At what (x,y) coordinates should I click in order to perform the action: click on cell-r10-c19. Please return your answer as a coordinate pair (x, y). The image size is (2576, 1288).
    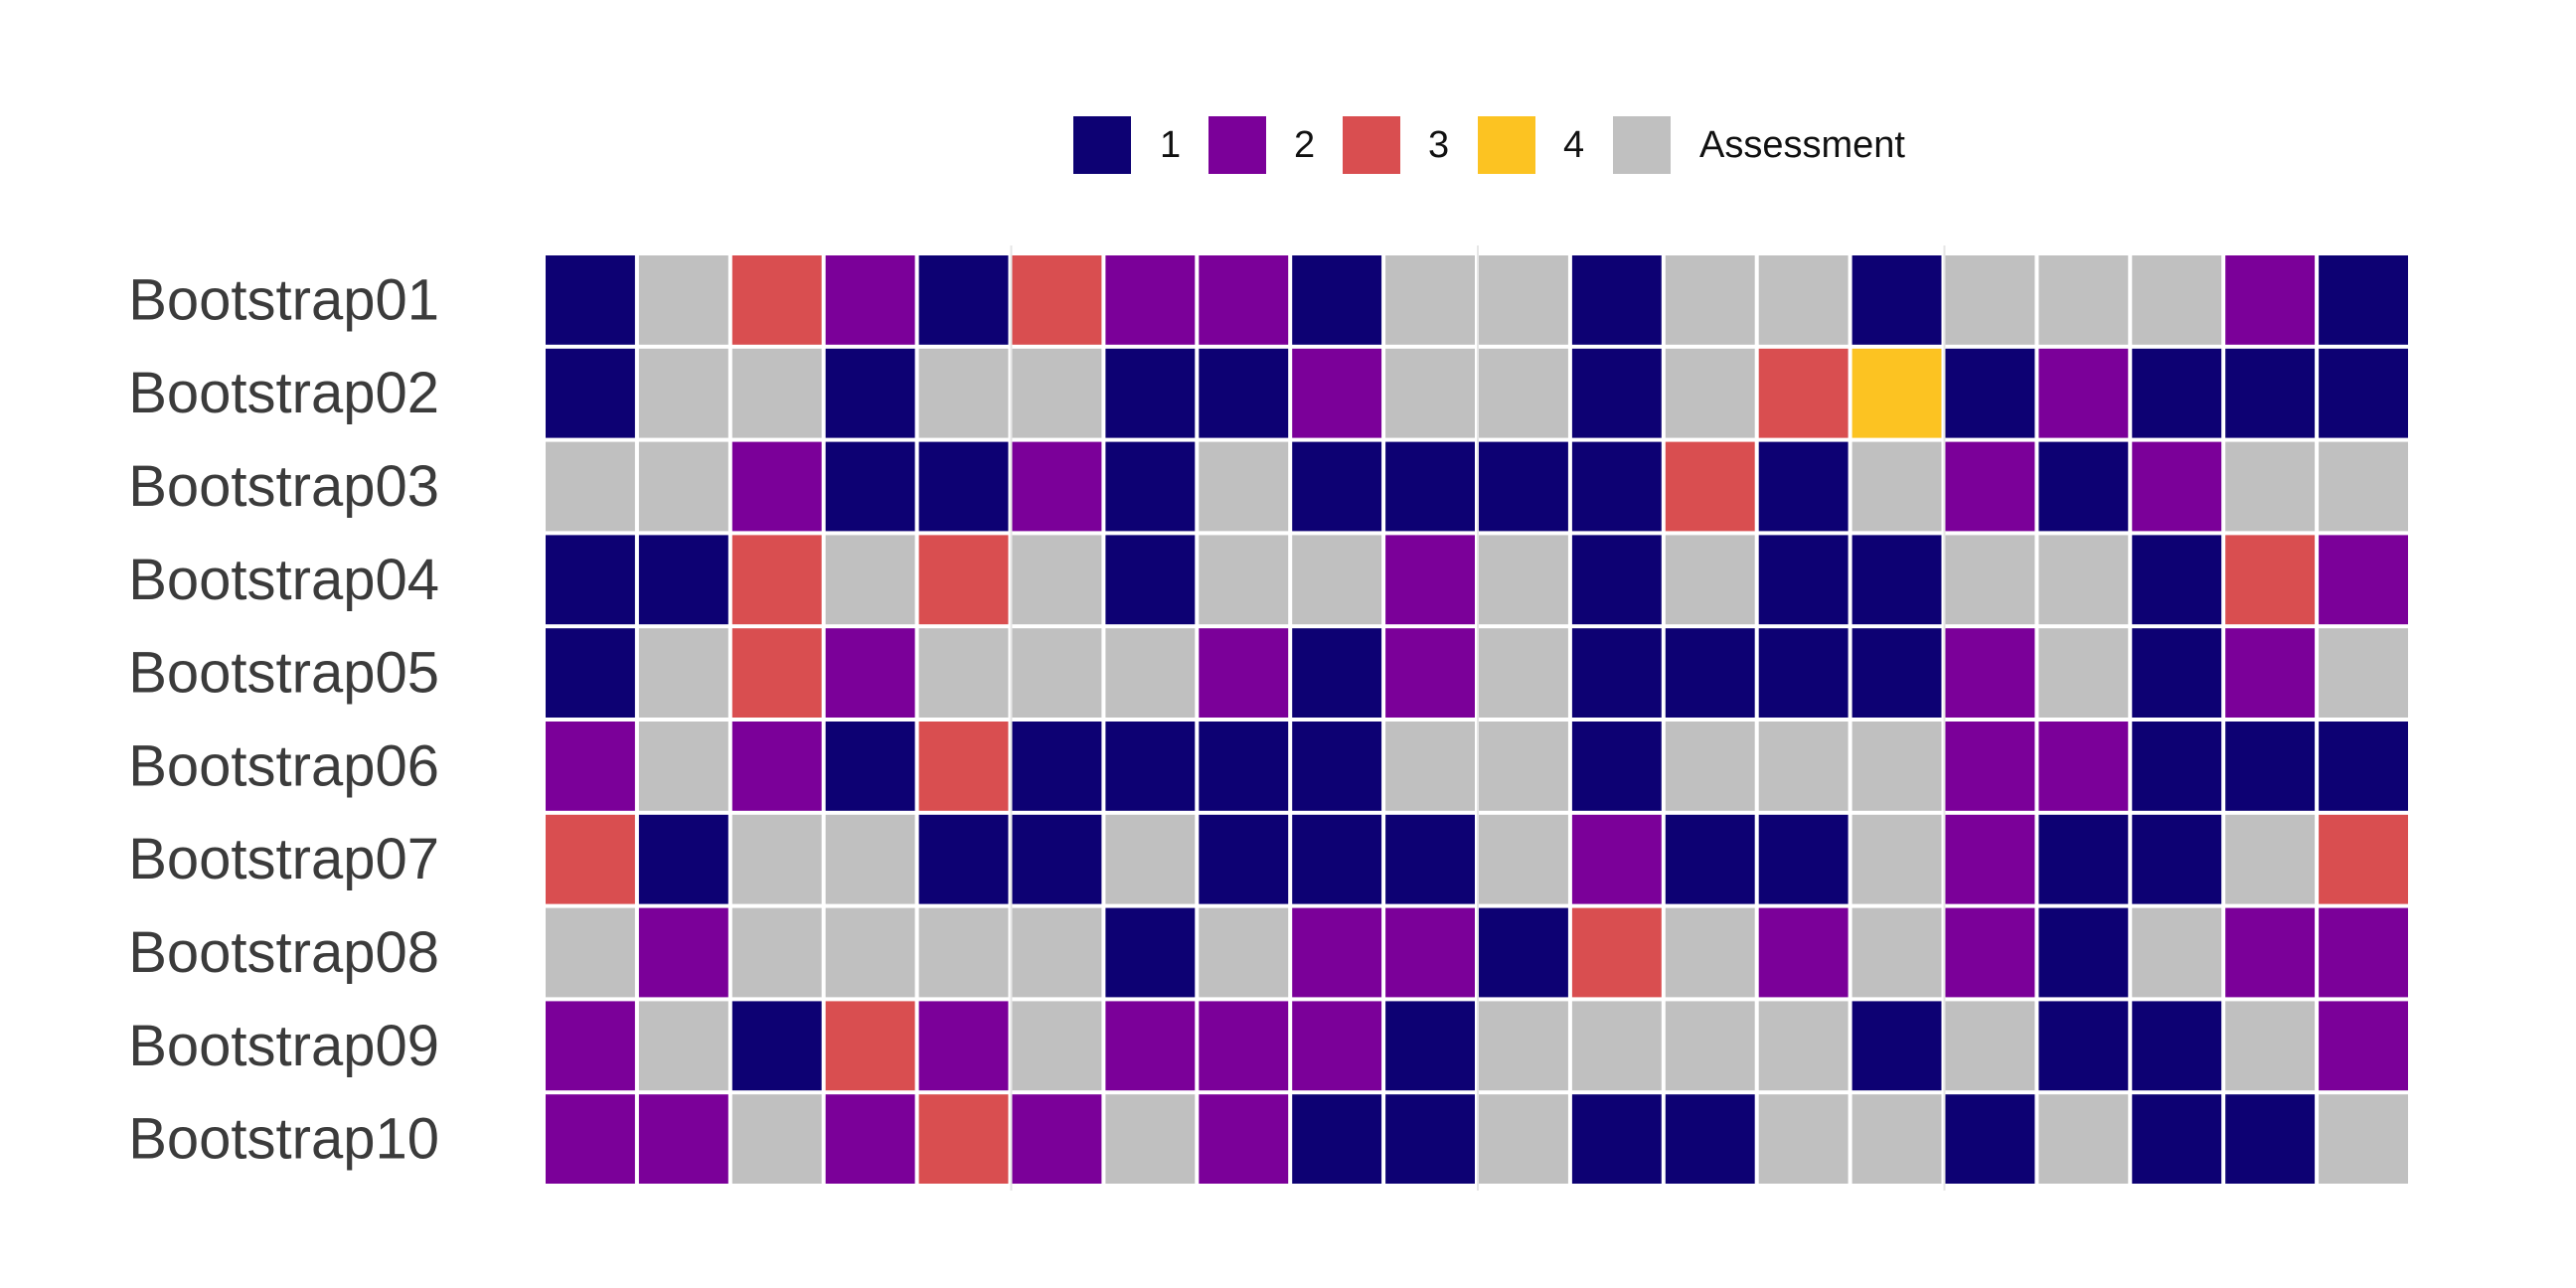
    Looking at the image, I should click on (2270, 1139).